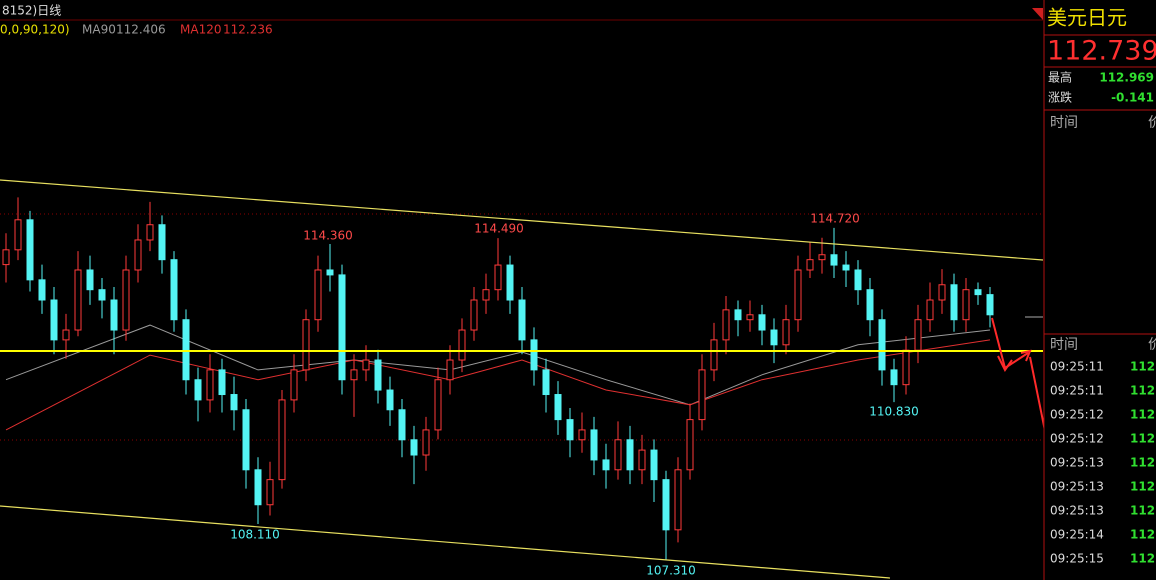 Image resolution: width=1156 pixels, height=580 pixels. What do you see at coordinates (99, 30) in the screenshot?
I see `legend-name: MA90` at bounding box center [99, 30].